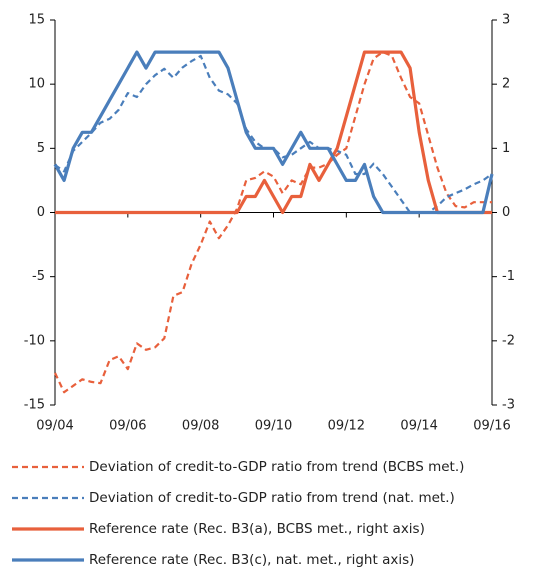 The height and width of the screenshot is (573, 533). What do you see at coordinates (127, 426) in the screenshot?
I see `x-tick-label: 09/06` at bounding box center [127, 426].